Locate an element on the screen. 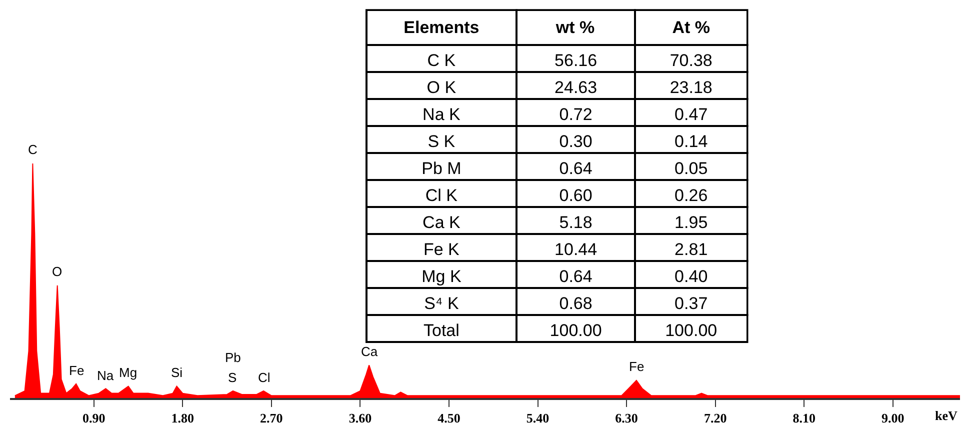 This screenshot has width=963, height=428. text: 0.60 is located at coordinates (575, 195).